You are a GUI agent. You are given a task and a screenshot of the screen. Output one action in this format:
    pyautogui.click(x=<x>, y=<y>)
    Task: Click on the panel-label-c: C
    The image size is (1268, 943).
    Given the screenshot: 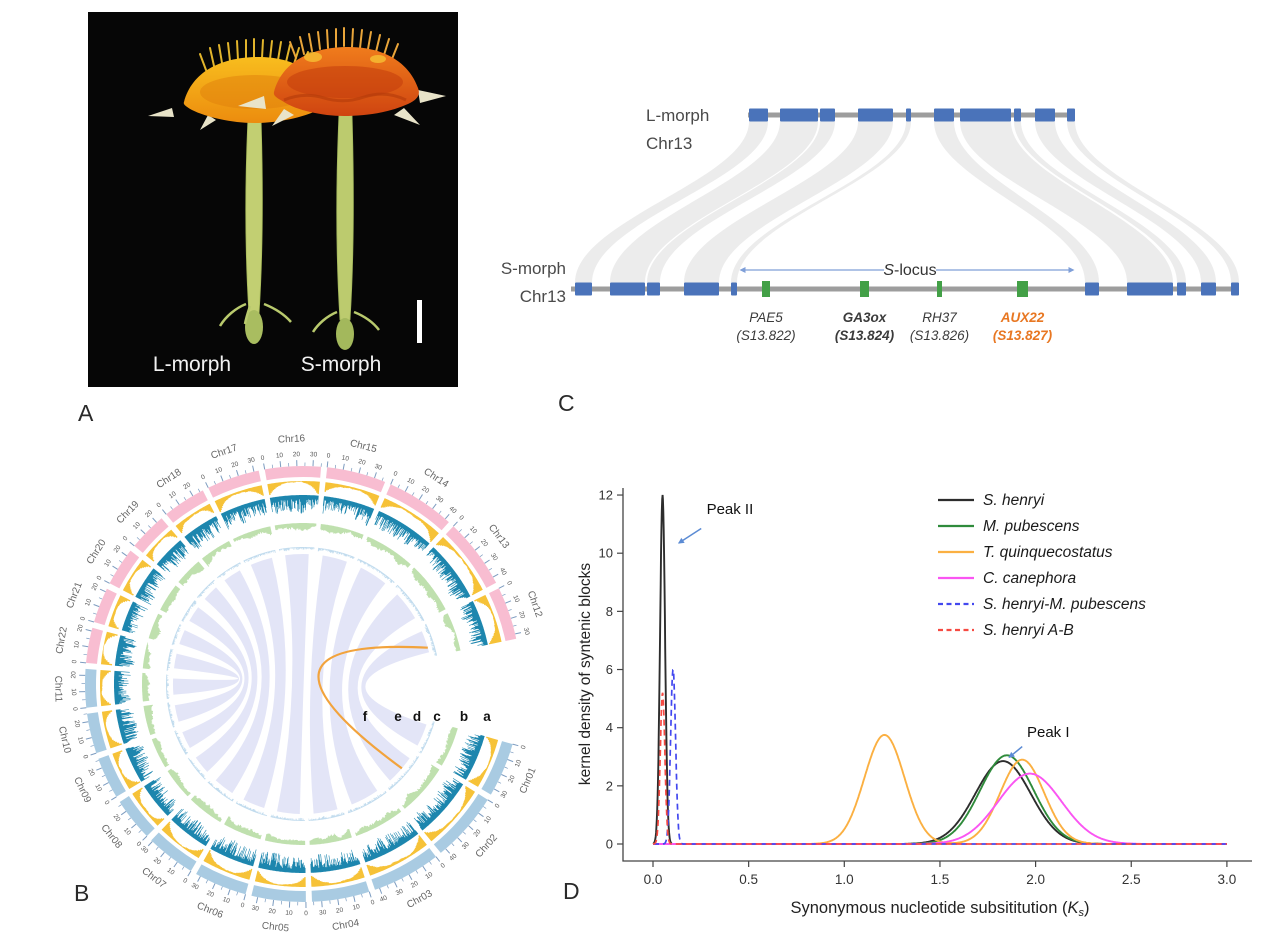 What is the action you would take?
    pyautogui.click(x=566, y=403)
    